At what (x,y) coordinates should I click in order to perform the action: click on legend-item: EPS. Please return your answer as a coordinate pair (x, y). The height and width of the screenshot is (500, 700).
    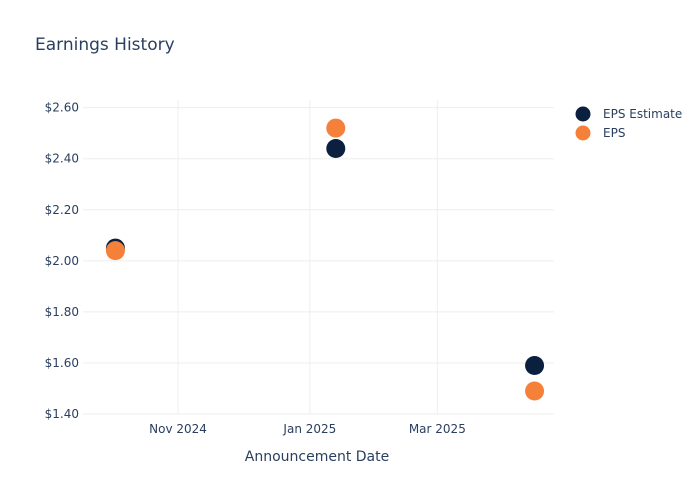
    Looking at the image, I should click on (600, 133).